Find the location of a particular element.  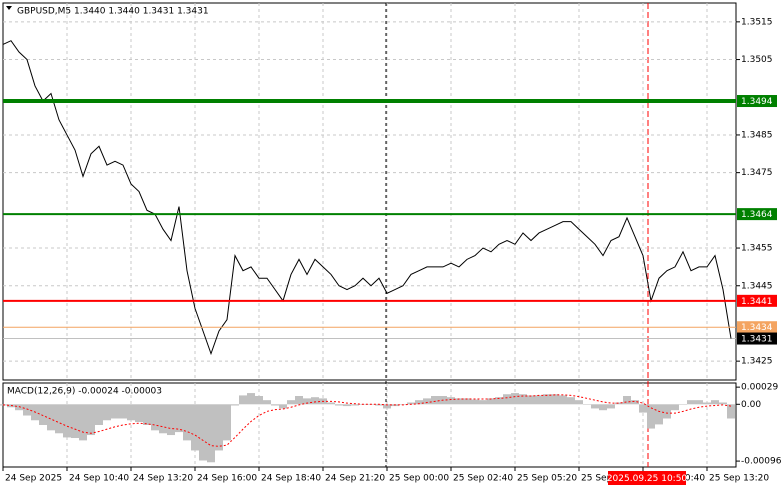

panel-title: MACD(12,26,9) -0.00024 -0.00003 is located at coordinates (84, 392).